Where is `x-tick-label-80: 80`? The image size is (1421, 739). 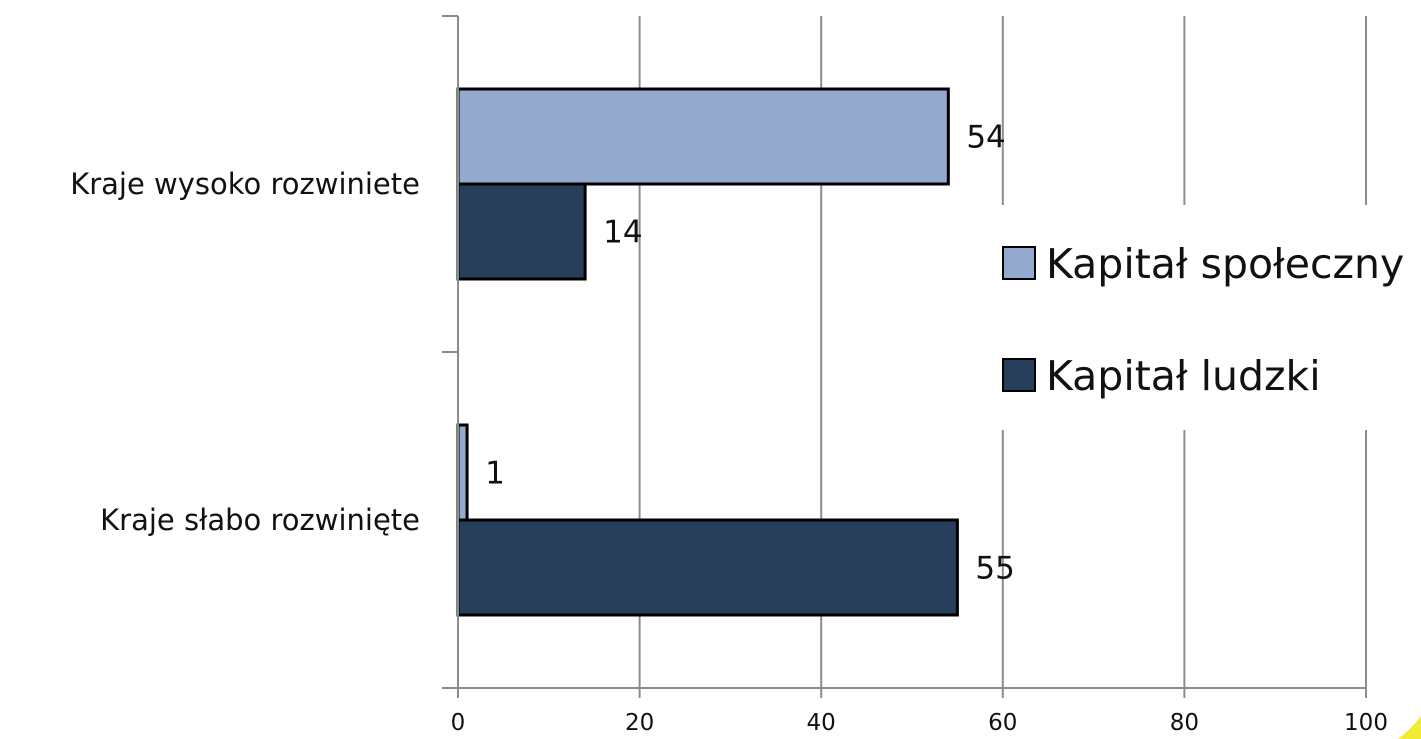
x-tick-label-80: 80 is located at coordinates (1184, 723).